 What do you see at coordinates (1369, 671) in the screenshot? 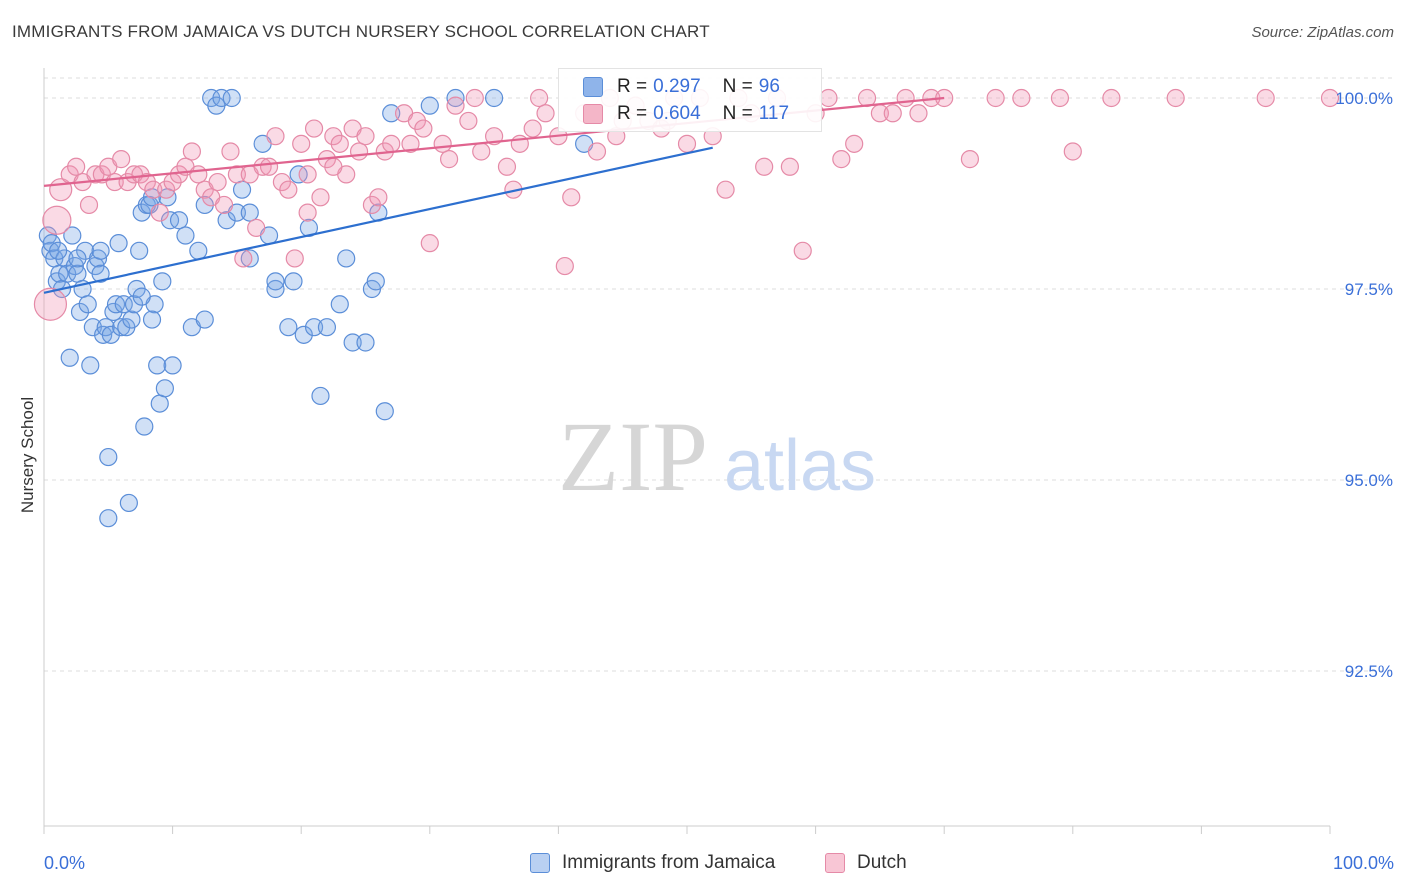
I see `y-tick-label: 92.5%` at bounding box center [1369, 671].